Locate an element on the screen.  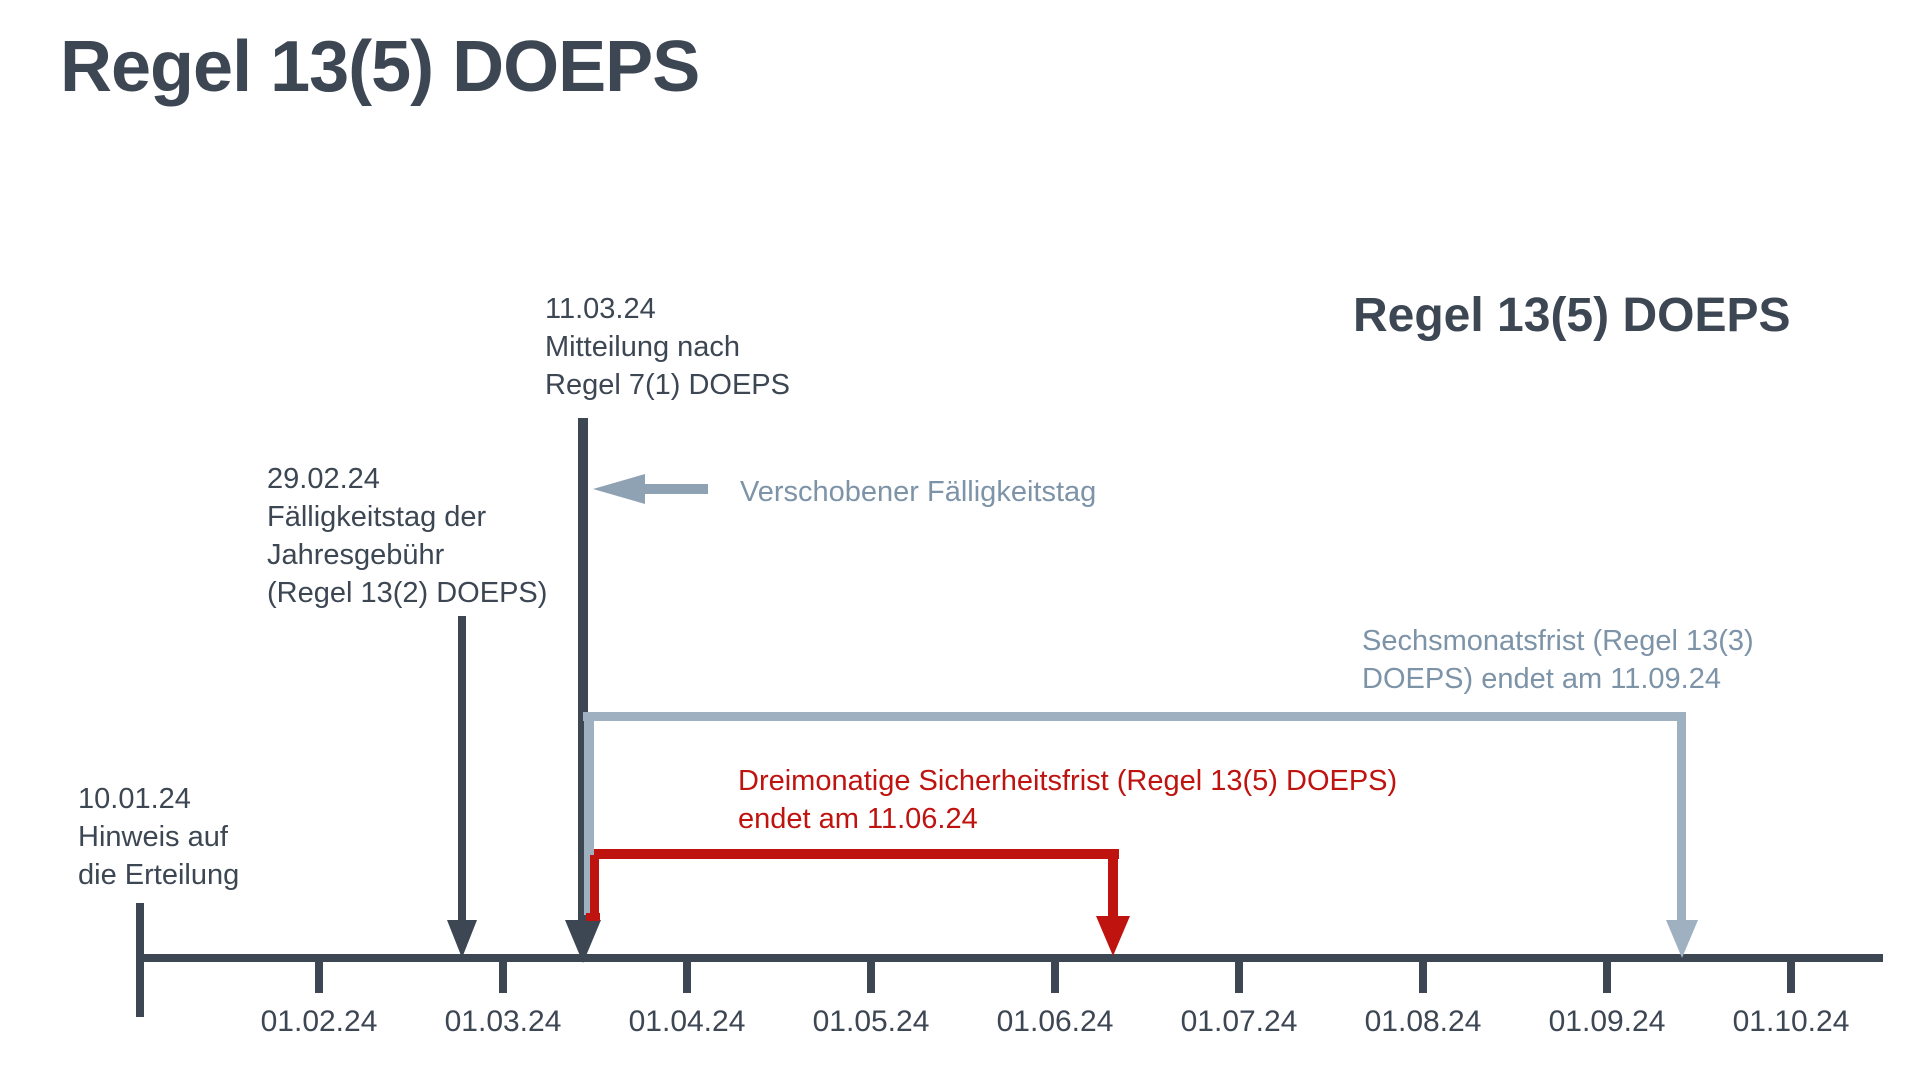
annotation-grant-notice-line: Hinweis auf is located at coordinates (153, 837).